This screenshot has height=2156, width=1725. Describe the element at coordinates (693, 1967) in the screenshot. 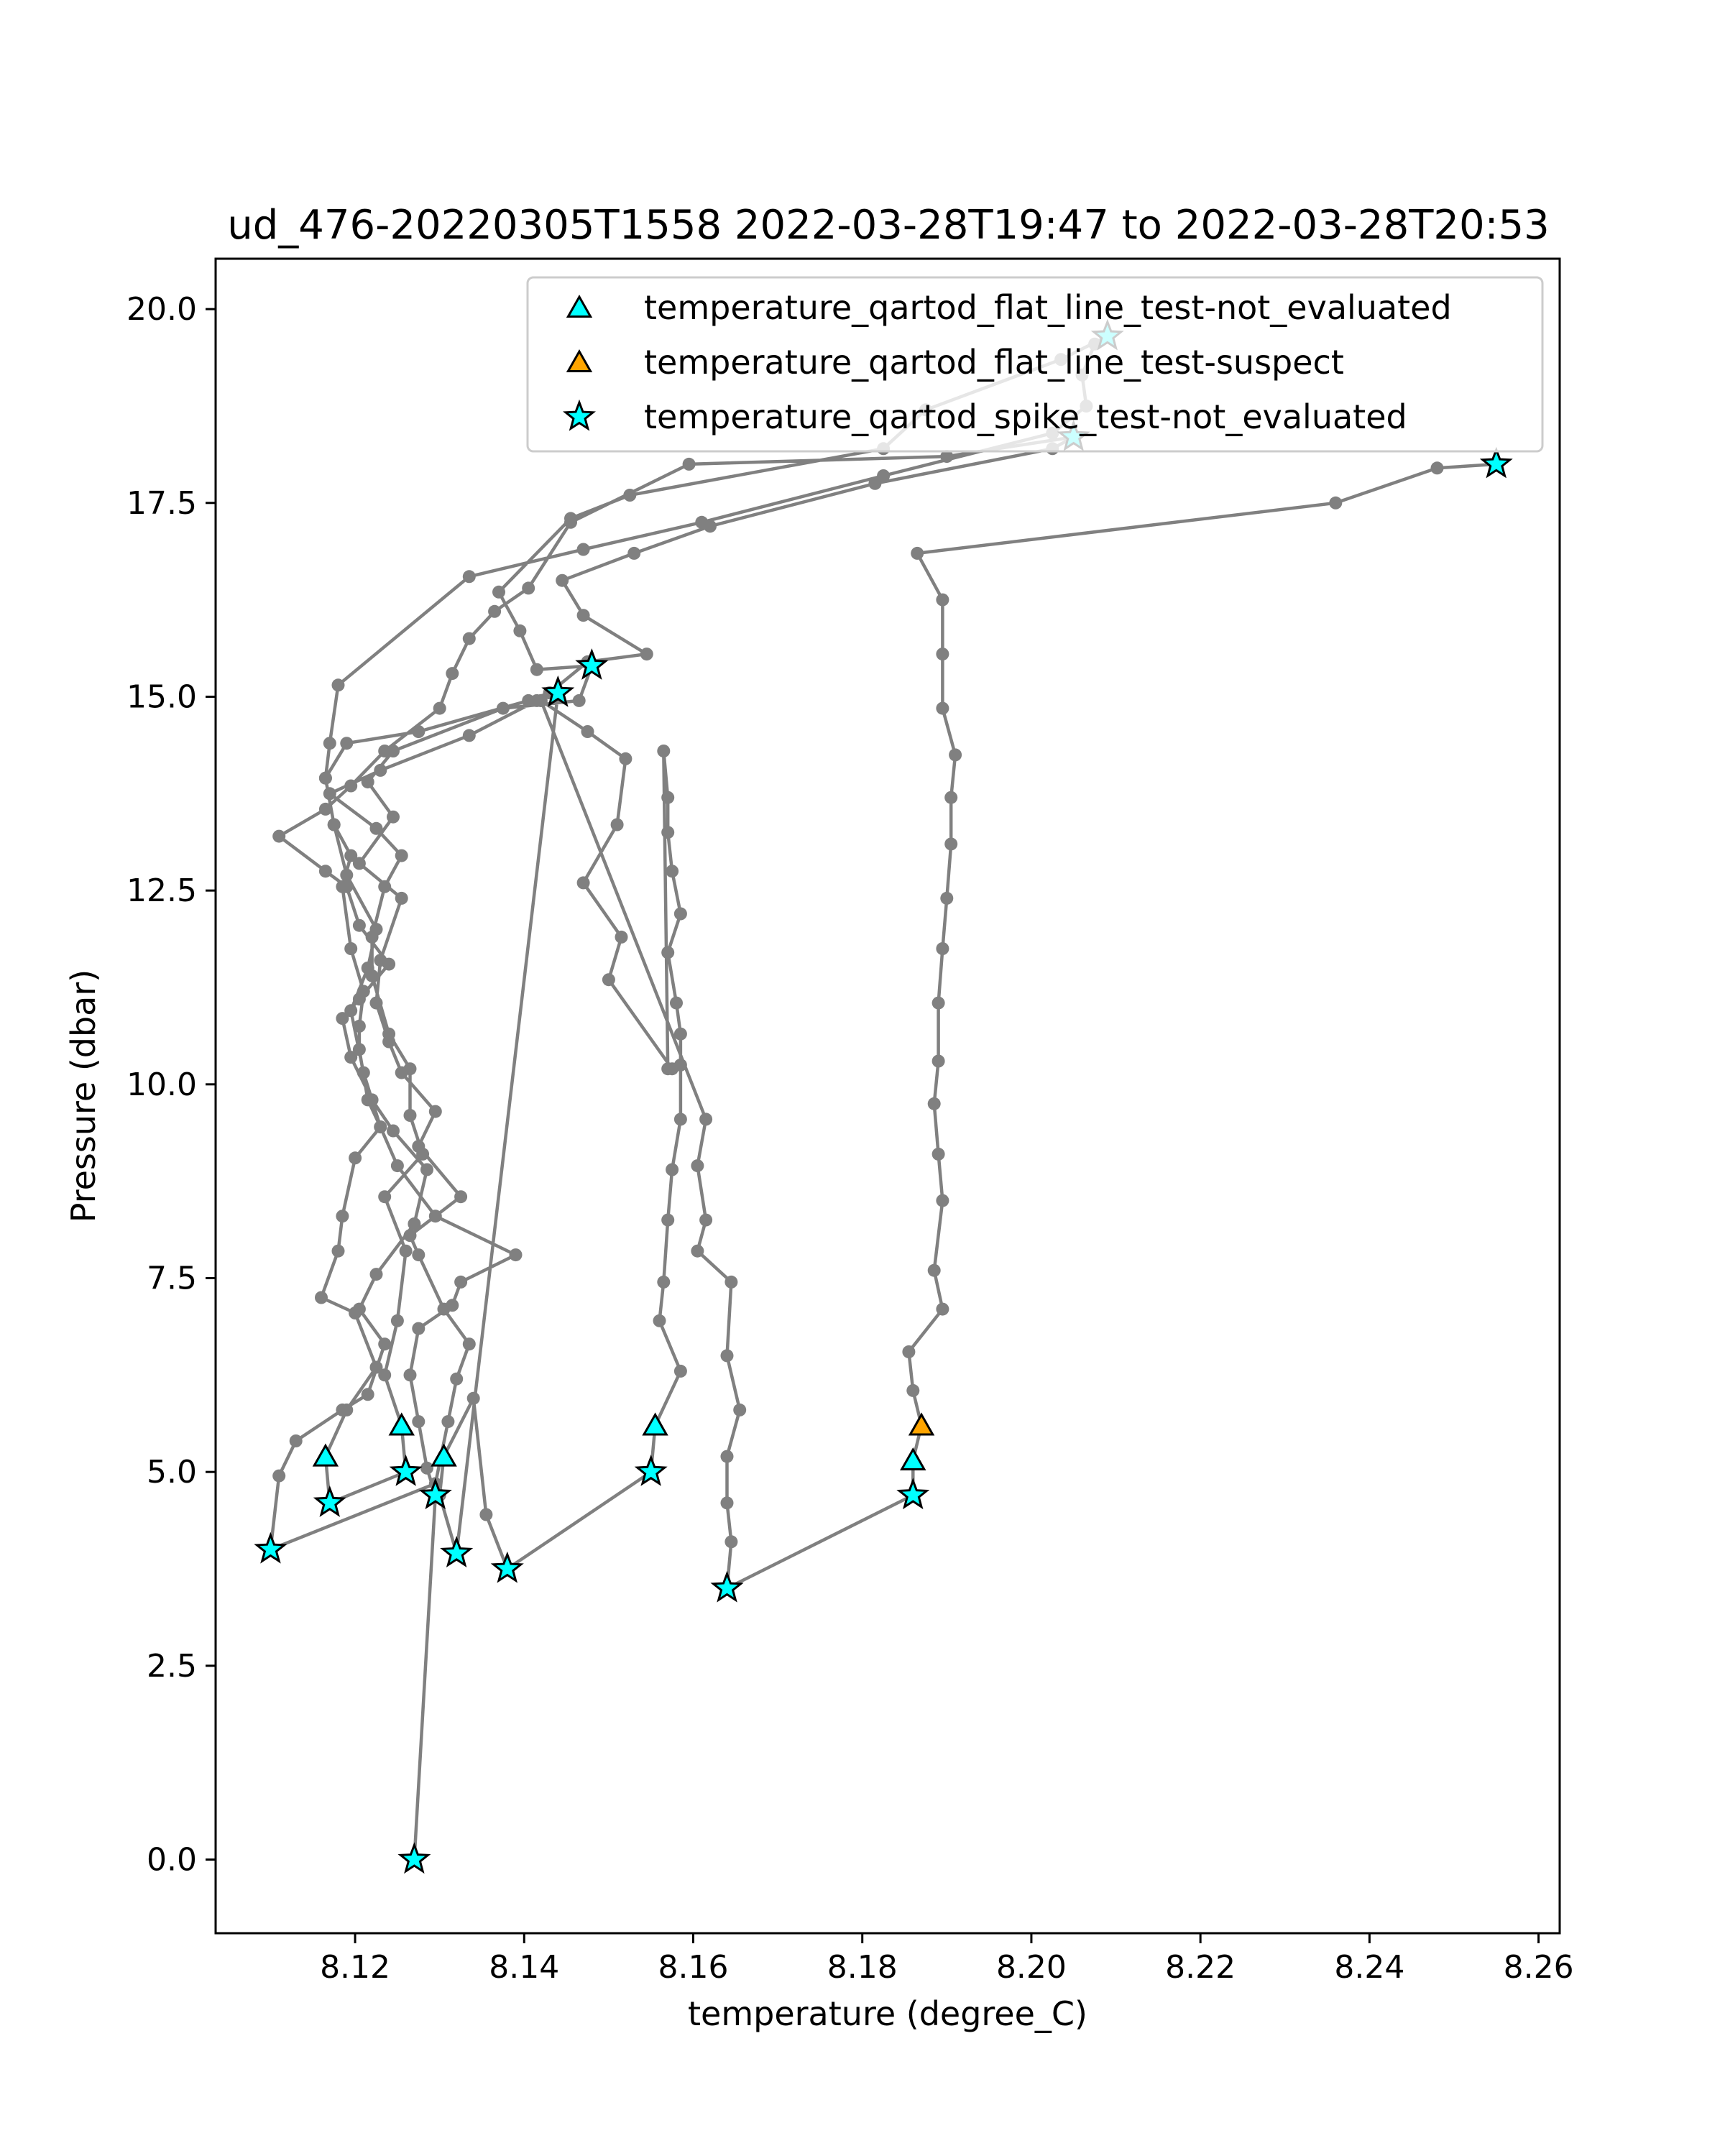

I see `x-tick-label: 8.16` at that location.